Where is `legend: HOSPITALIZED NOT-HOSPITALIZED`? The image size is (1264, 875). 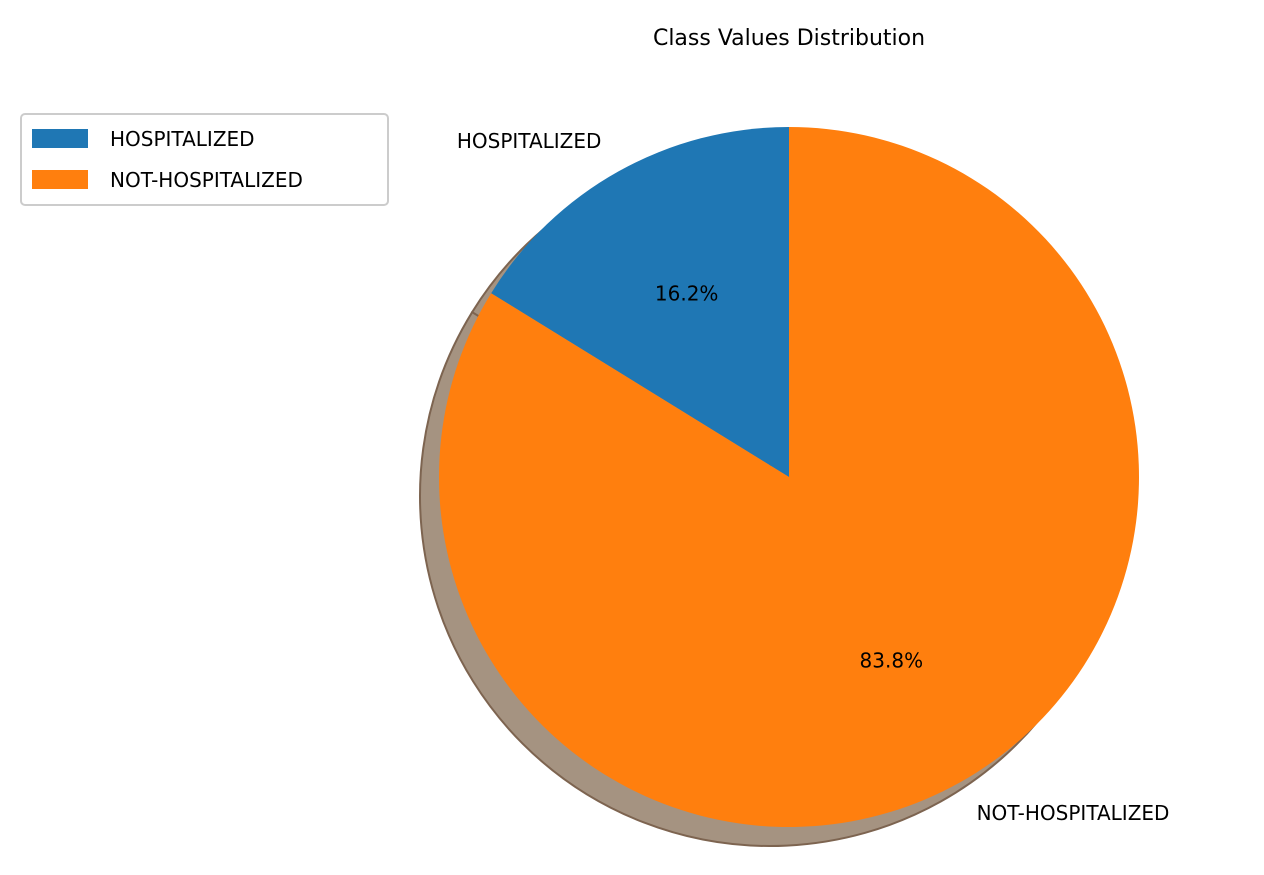
legend: HOSPITALIZED NOT-HOSPITALIZED is located at coordinates (204, 159).